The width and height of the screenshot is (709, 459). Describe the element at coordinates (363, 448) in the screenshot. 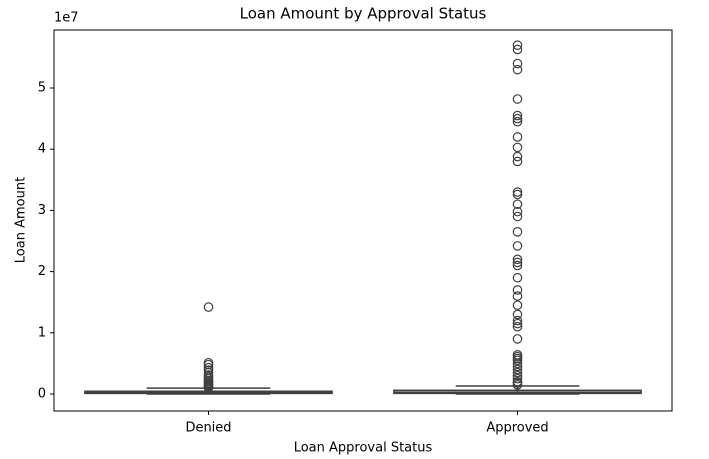

I see `x-axis-label: Loan Approval Status` at that location.